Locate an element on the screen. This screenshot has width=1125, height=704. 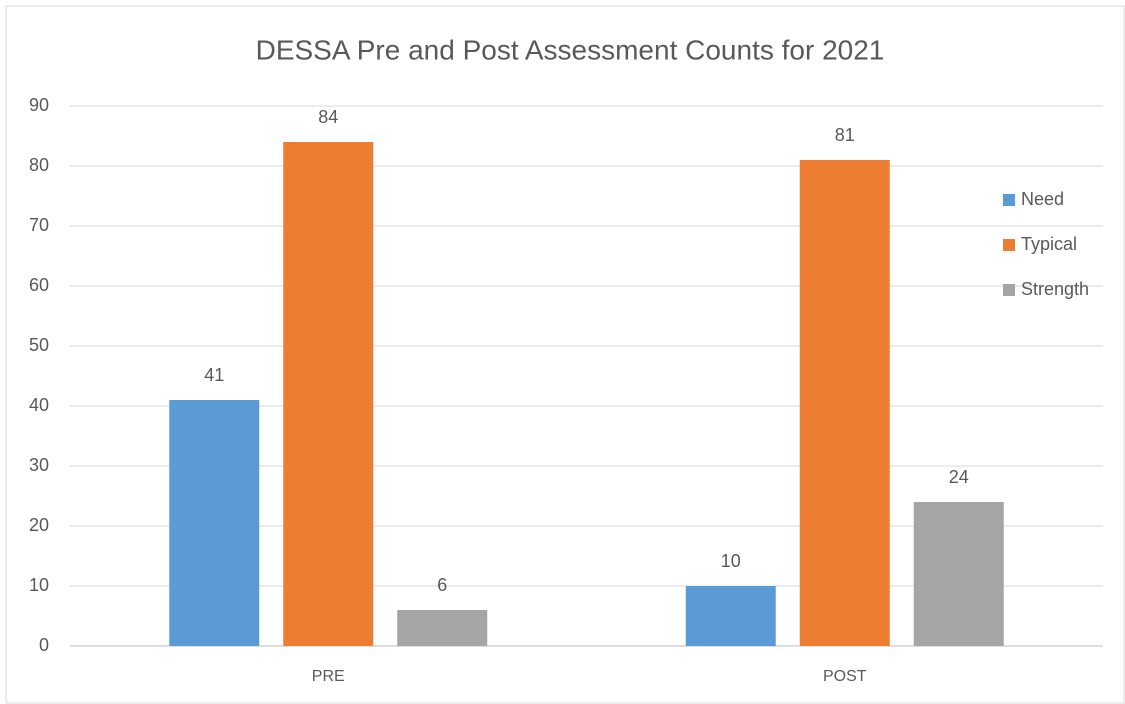
y-tick-label: 80 is located at coordinates (39, 165).